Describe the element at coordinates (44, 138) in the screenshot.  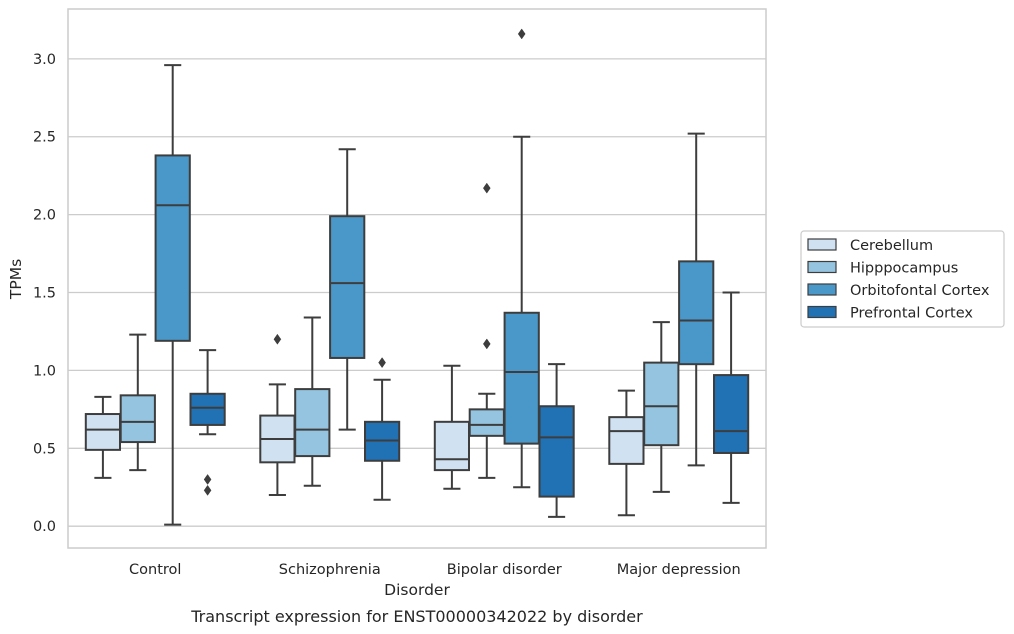
I see `y-tick-label: 2.5` at that location.